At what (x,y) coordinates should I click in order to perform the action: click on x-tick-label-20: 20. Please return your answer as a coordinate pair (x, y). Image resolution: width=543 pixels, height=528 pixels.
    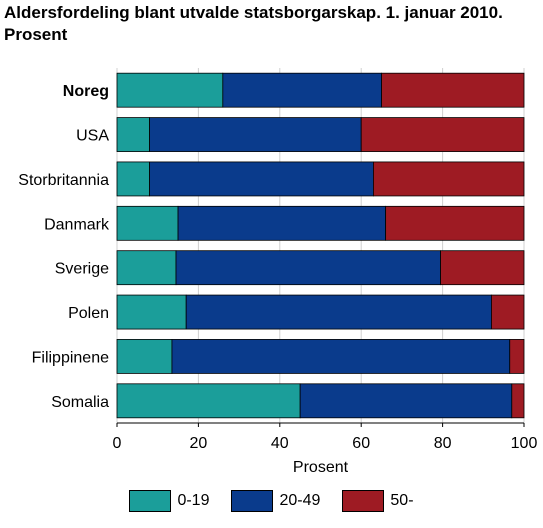
    Looking at the image, I should click on (199, 443).